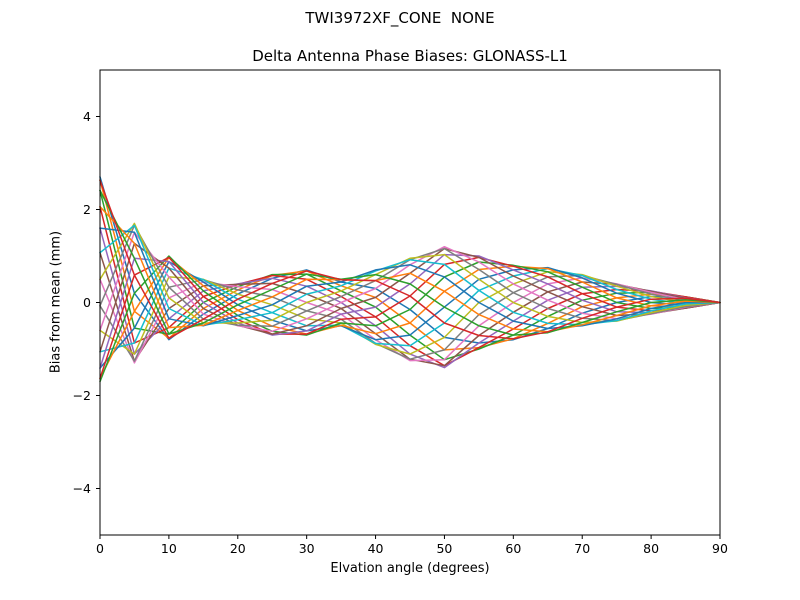 The image size is (800, 600). What do you see at coordinates (376, 548) in the screenshot?
I see `x-tick-label: 40` at bounding box center [376, 548].